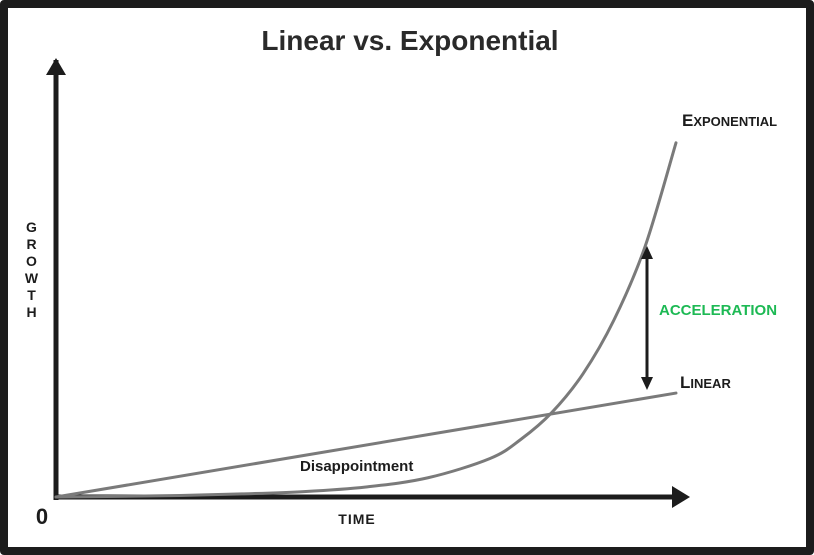  Describe the element at coordinates (647, 252) in the screenshot. I see `acceleration-arrow-top` at that location.